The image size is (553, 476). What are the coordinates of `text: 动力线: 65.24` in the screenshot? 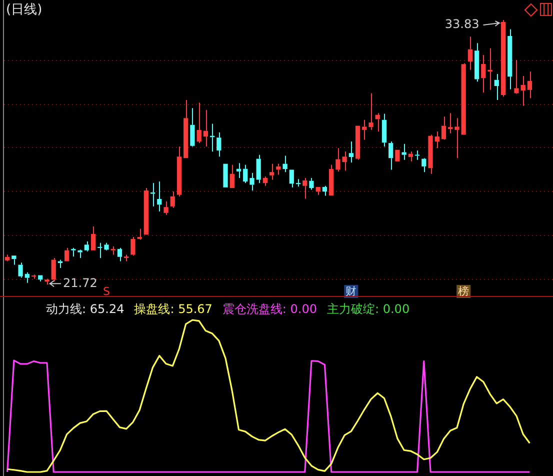 It's located at (85, 309).